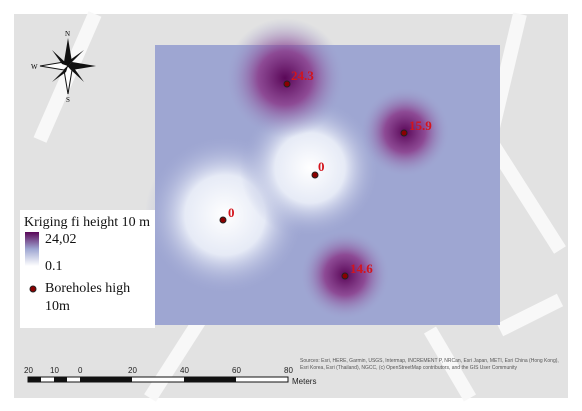 This screenshot has height=411, width=582. Describe the element at coordinates (420, 125) in the screenshot. I see `borehole-label: 15.9` at that location.